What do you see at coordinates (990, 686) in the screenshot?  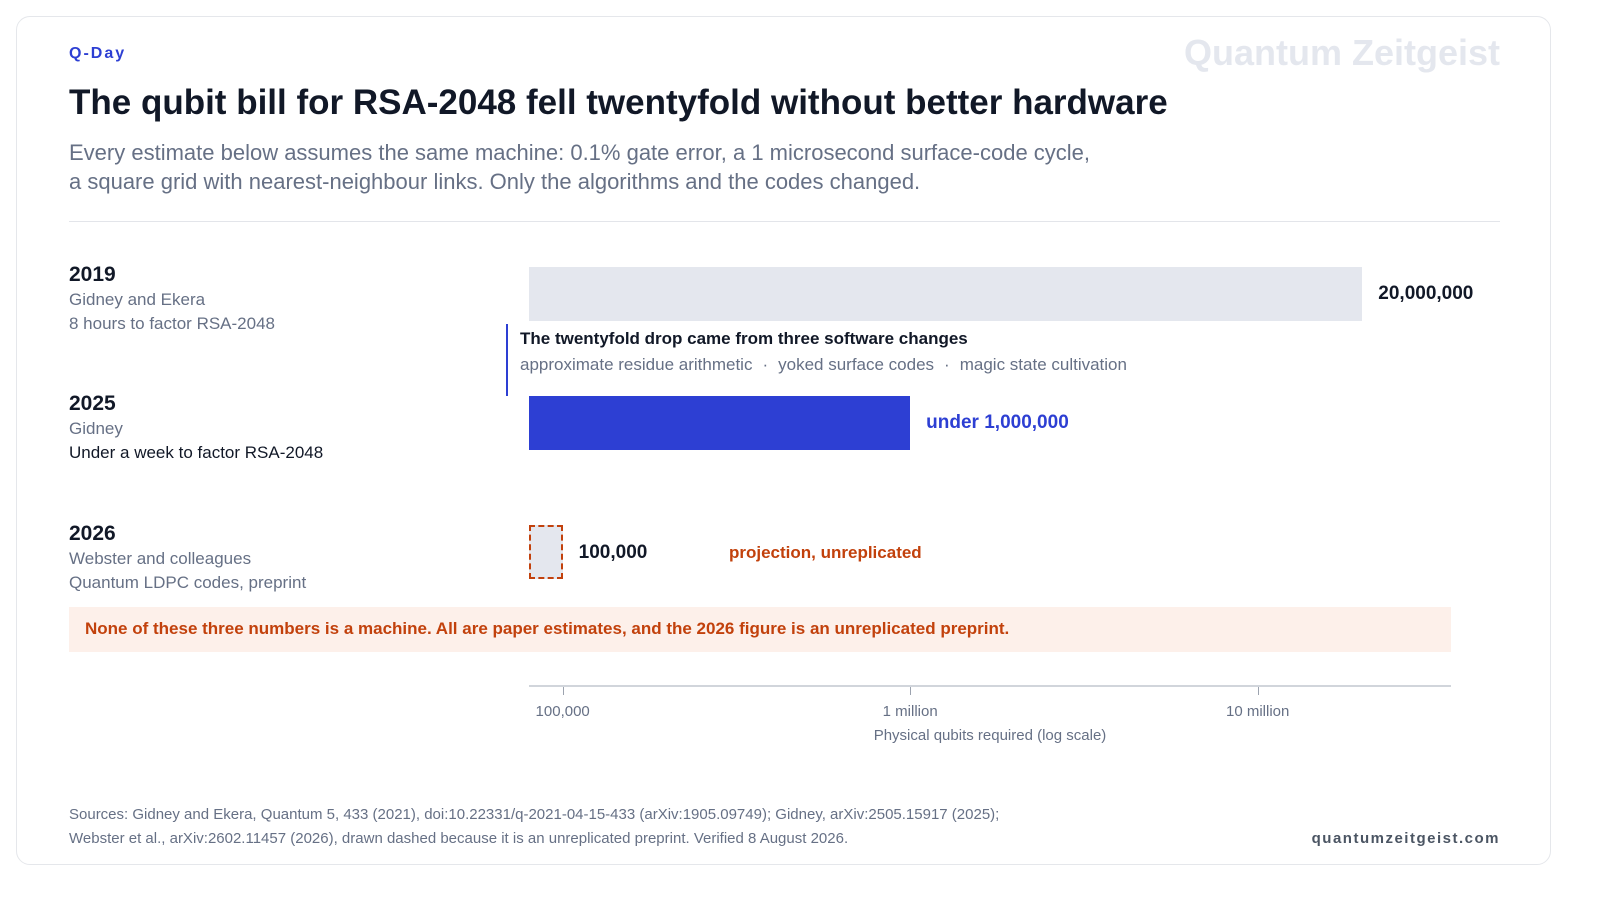 I see `x-axis-line` at bounding box center [990, 686].